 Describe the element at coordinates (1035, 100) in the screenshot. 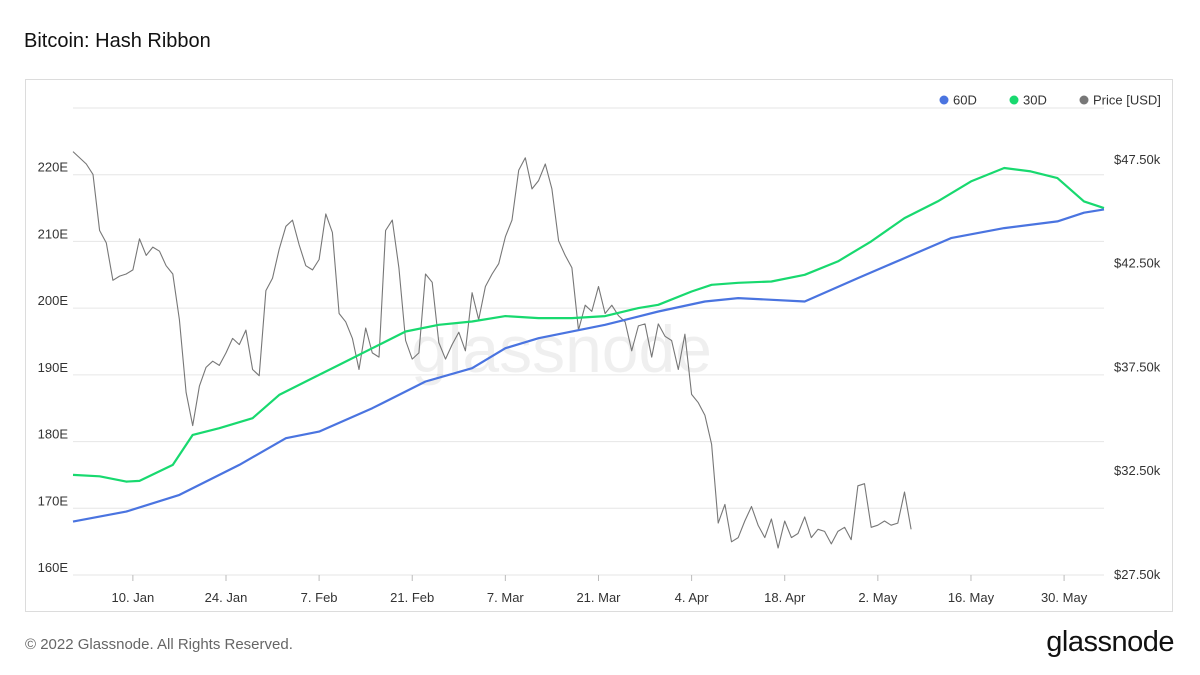

I see `legend-label: 30D` at that location.